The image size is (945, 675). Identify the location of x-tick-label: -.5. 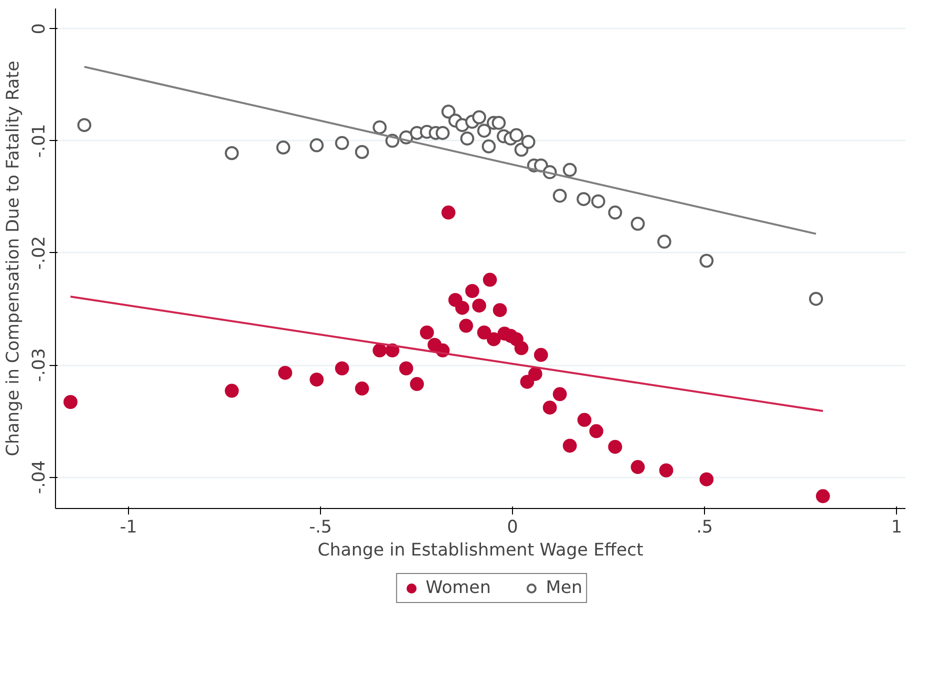
(320, 528).